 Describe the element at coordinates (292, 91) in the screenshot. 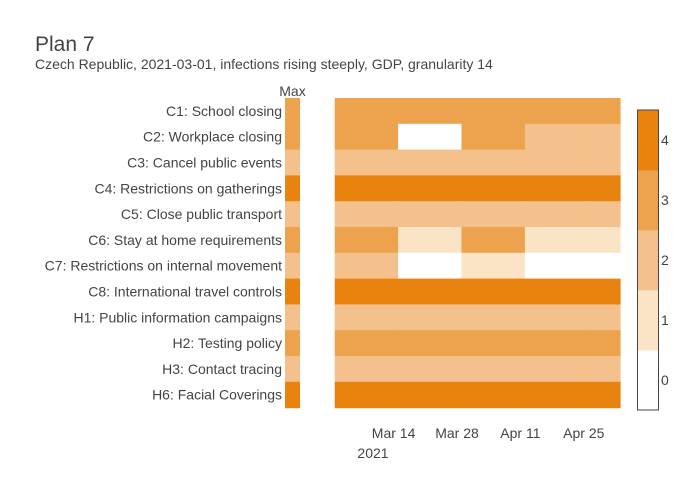

I see `max-column-label: Max` at that location.